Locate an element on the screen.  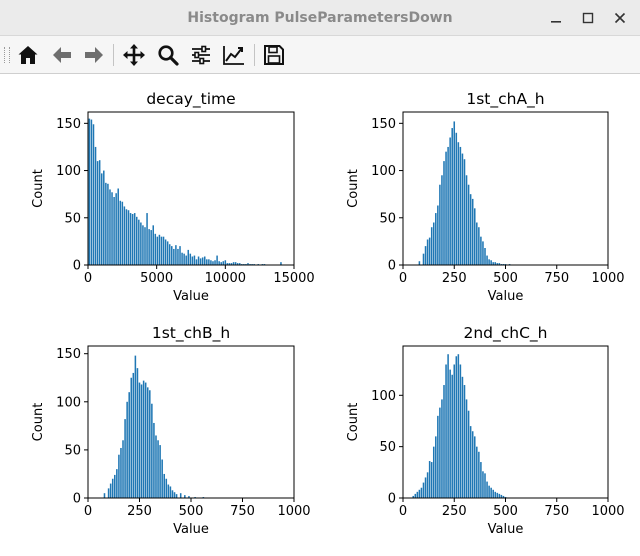
back-button is located at coordinates (62, 55).